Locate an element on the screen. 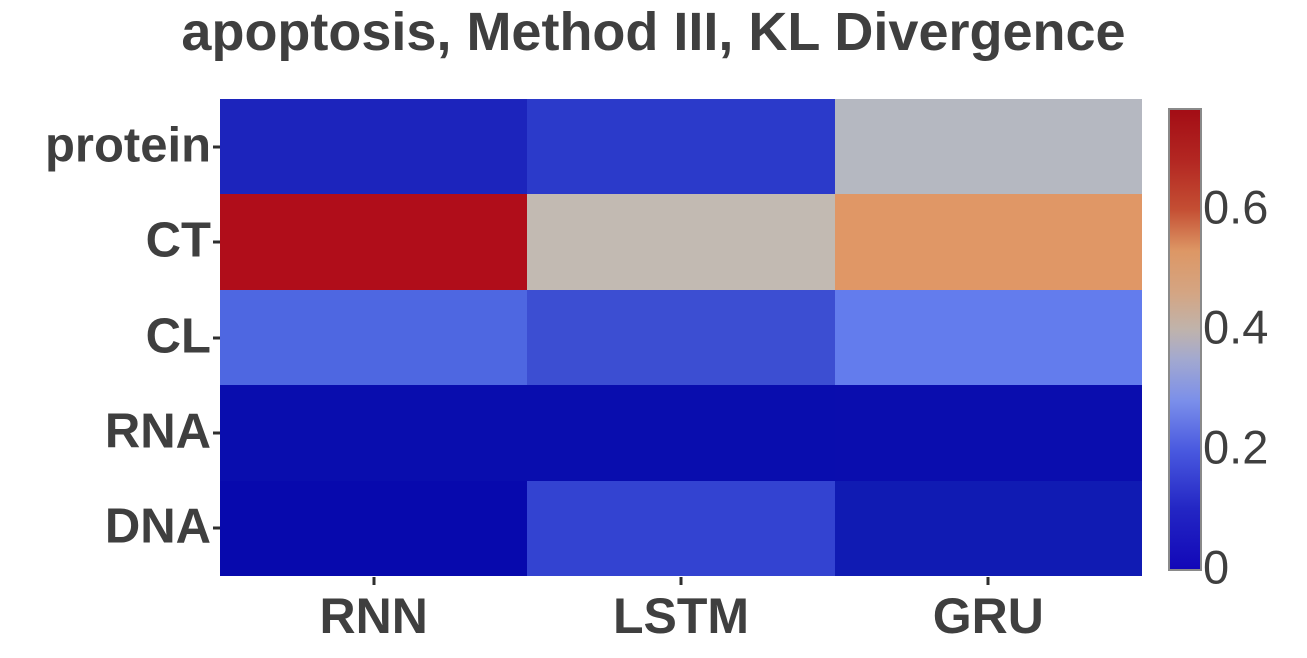 The image size is (1307, 658). heatmap-cell-RNA-RNN is located at coordinates (374, 433).